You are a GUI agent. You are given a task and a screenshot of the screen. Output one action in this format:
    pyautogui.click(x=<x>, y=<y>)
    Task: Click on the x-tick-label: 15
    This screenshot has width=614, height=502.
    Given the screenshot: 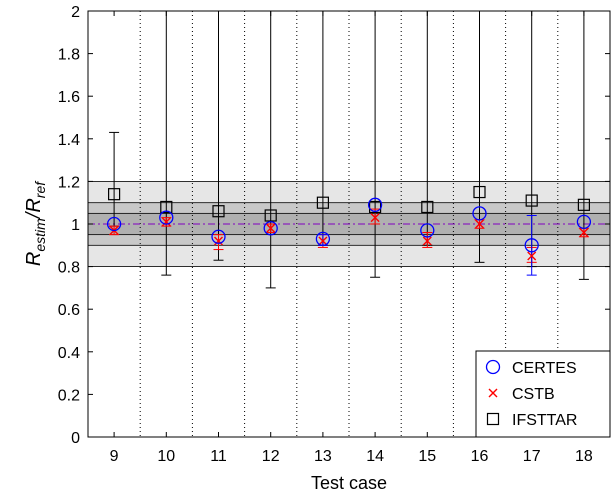 What is the action you would take?
    pyautogui.click(x=427, y=456)
    